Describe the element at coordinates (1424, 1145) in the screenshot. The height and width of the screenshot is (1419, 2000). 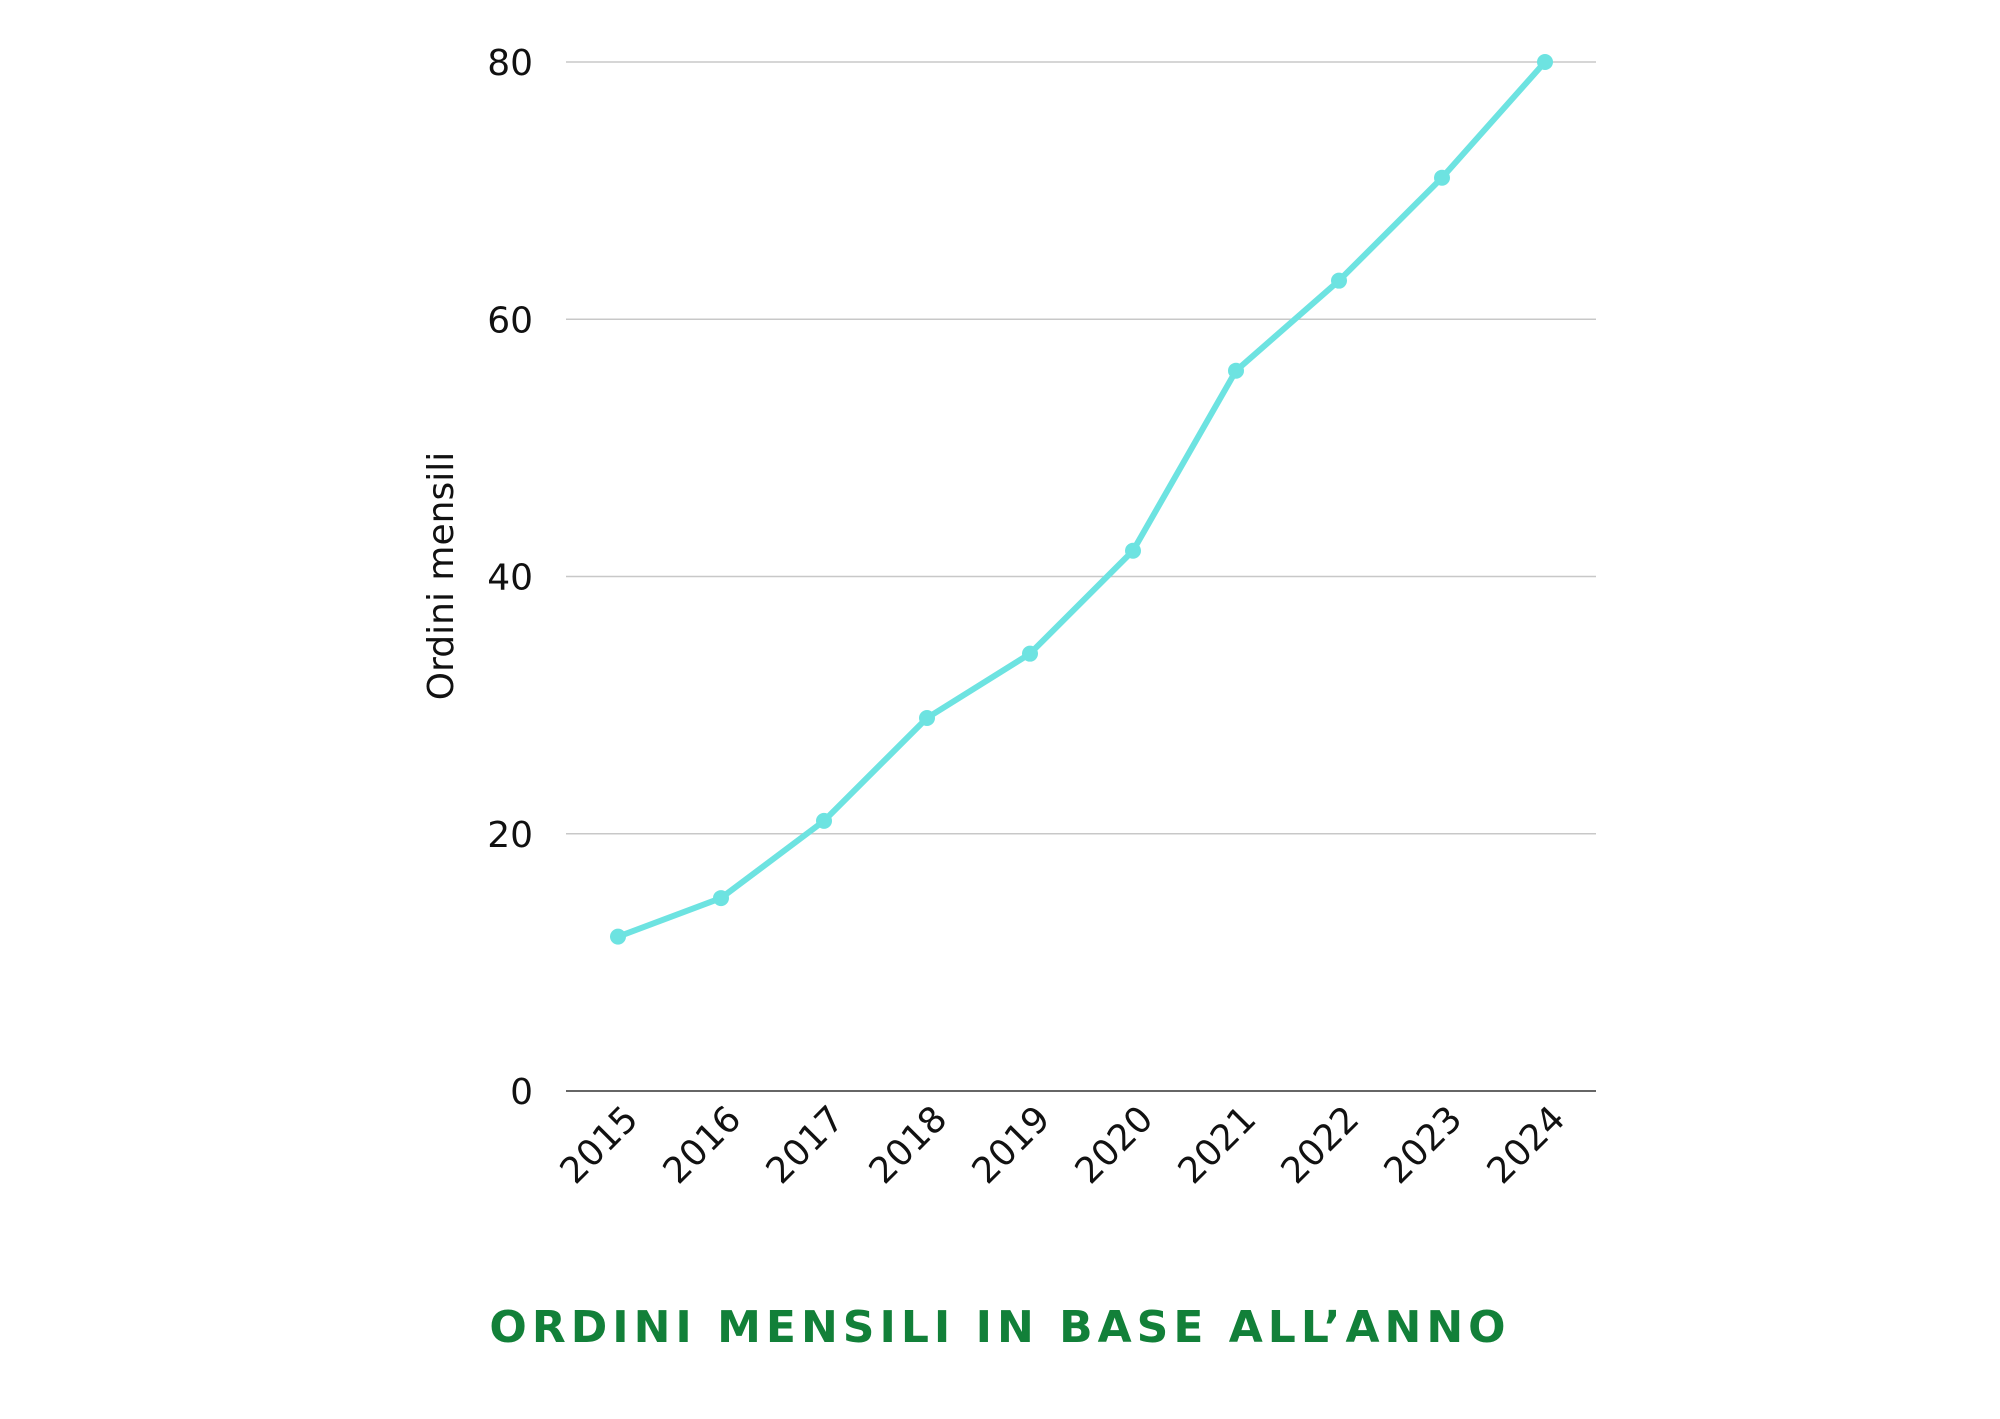
I see `x-tick-label: 2023` at that location.